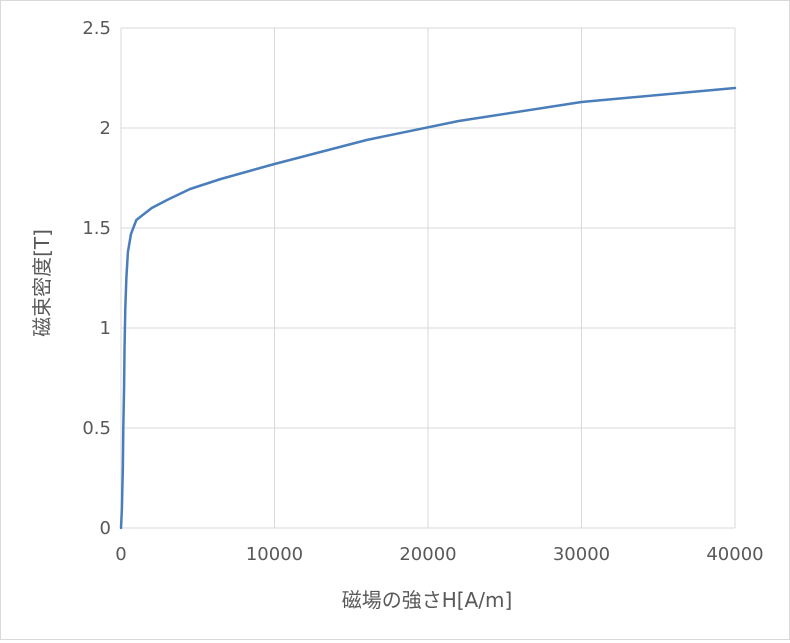  Describe the element at coordinates (274, 554) in the screenshot. I see `x-tick-label: 10000` at that location.